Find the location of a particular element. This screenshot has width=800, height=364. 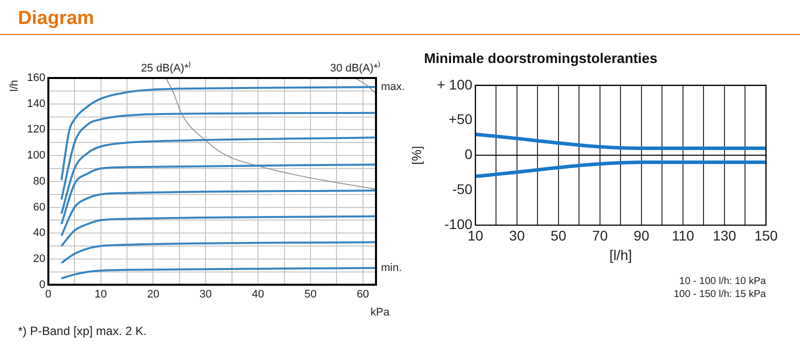

y-axis-title: [%] is located at coordinates (416, 155).